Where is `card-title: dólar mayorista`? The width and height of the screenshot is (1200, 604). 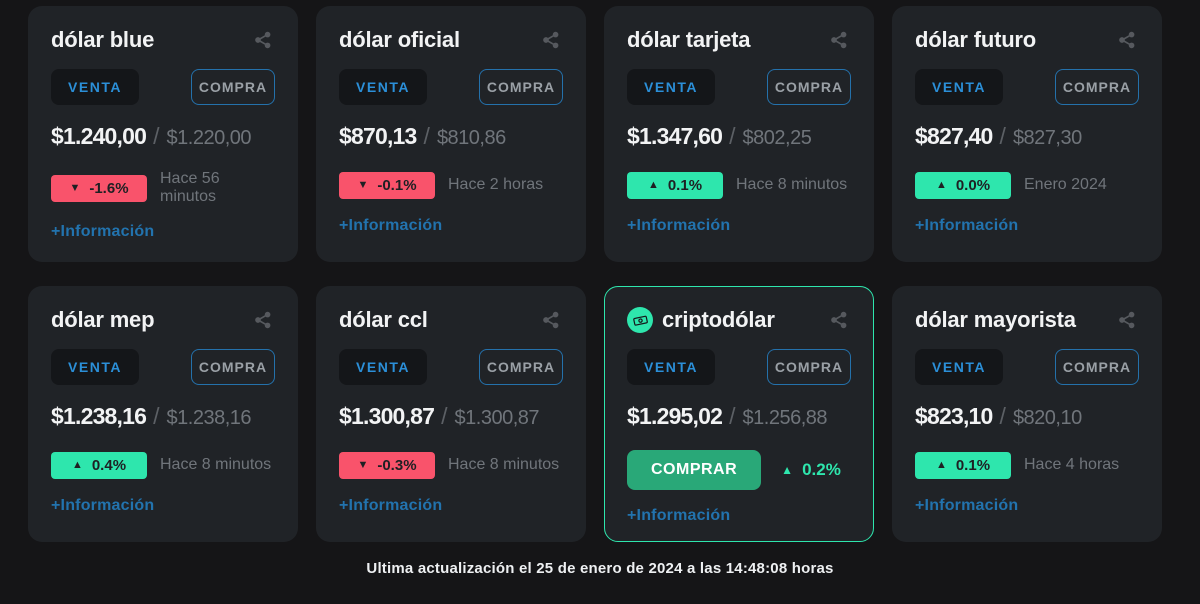 card-title: dólar mayorista is located at coordinates (995, 319).